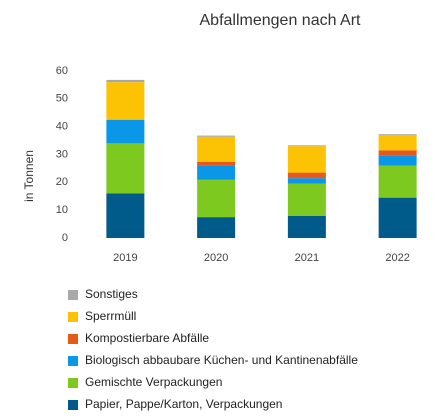  What do you see at coordinates (281, 20) in the screenshot?
I see `chart-title: Abfallmengen nach Art` at bounding box center [281, 20].